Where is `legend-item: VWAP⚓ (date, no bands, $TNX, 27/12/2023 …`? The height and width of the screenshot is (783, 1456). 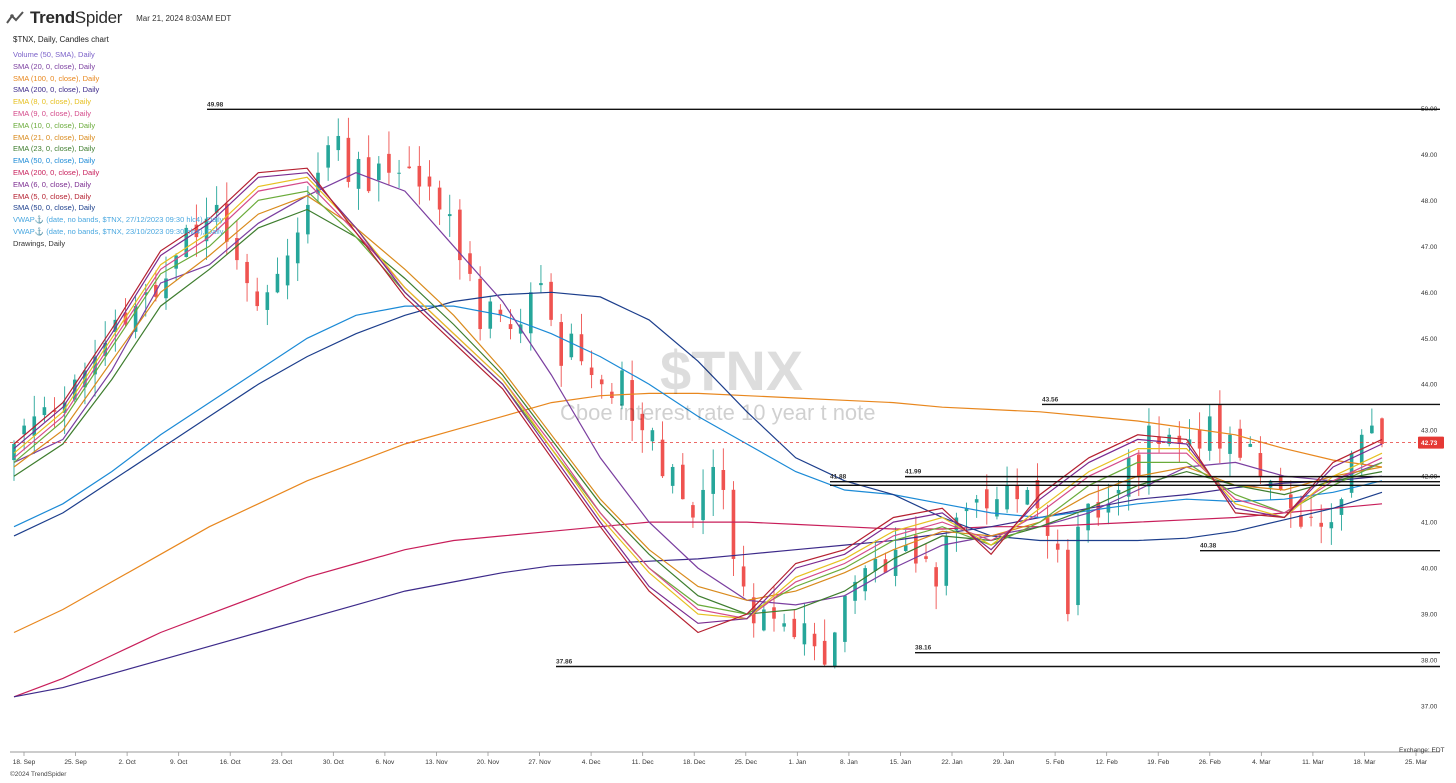
legend-item: VWAP⚓ (date, no bands, $TNX, 27/12/2023 … is located at coordinates (118, 220).